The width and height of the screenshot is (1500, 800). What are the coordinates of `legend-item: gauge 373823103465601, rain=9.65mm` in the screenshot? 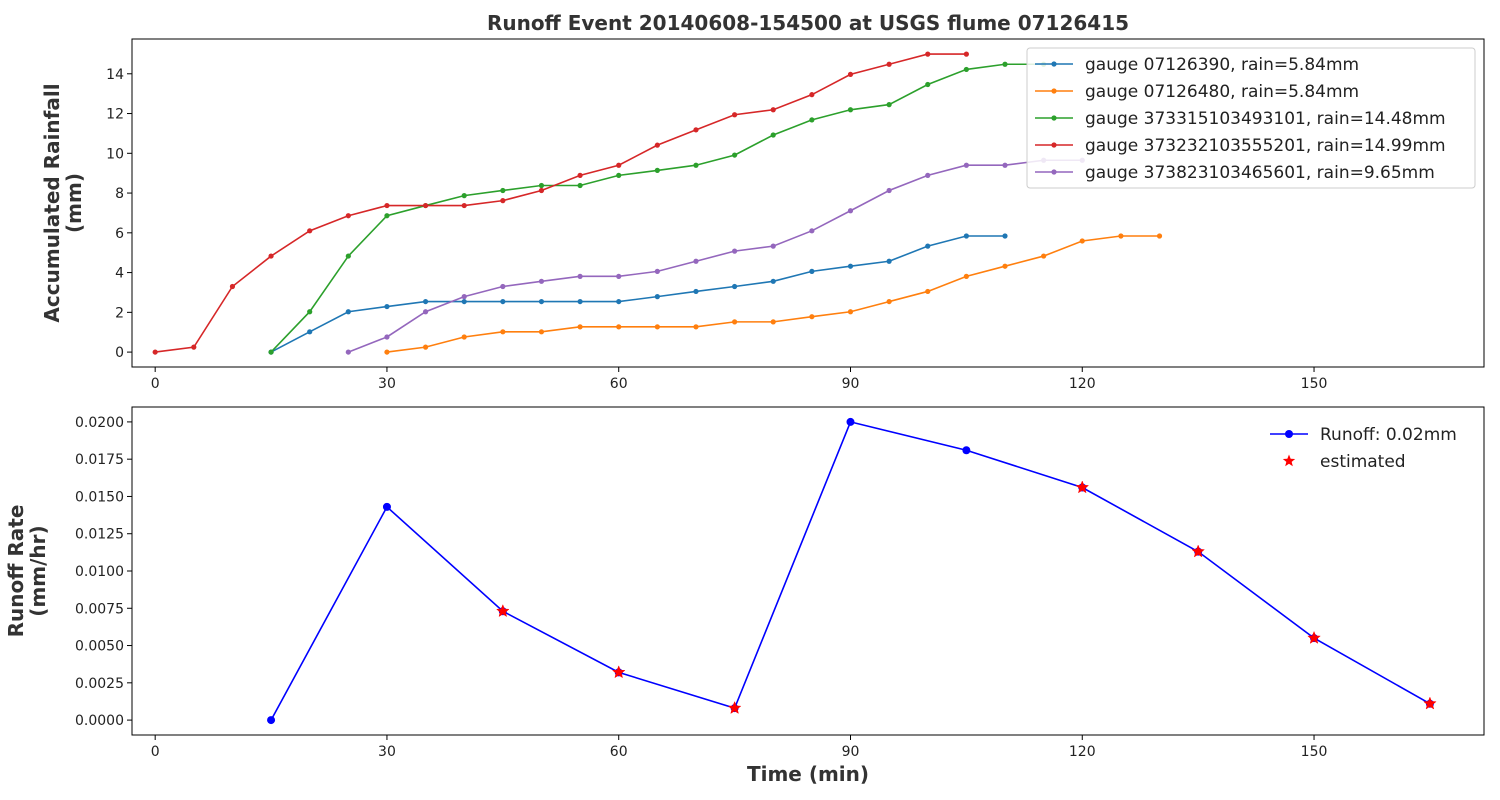 It's located at (1235, 173).